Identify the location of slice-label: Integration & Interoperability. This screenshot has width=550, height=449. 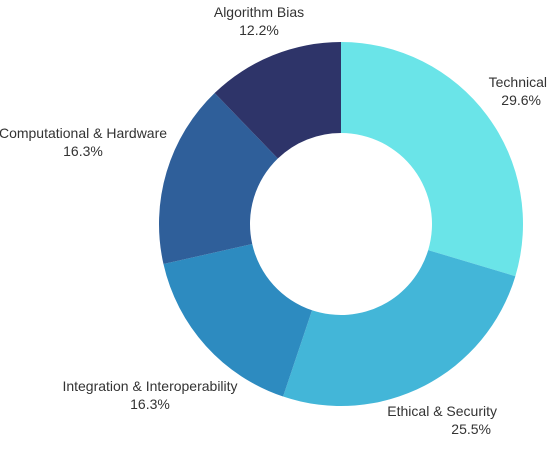
(149, 386).